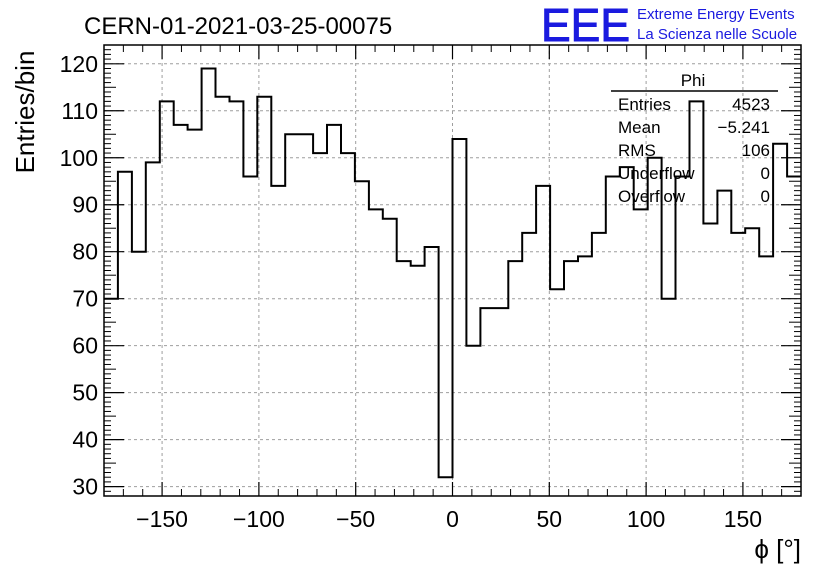  Describe the element at coordinates (85, 346) in the screenshot. I see `y-tick-label: 60` at that location.